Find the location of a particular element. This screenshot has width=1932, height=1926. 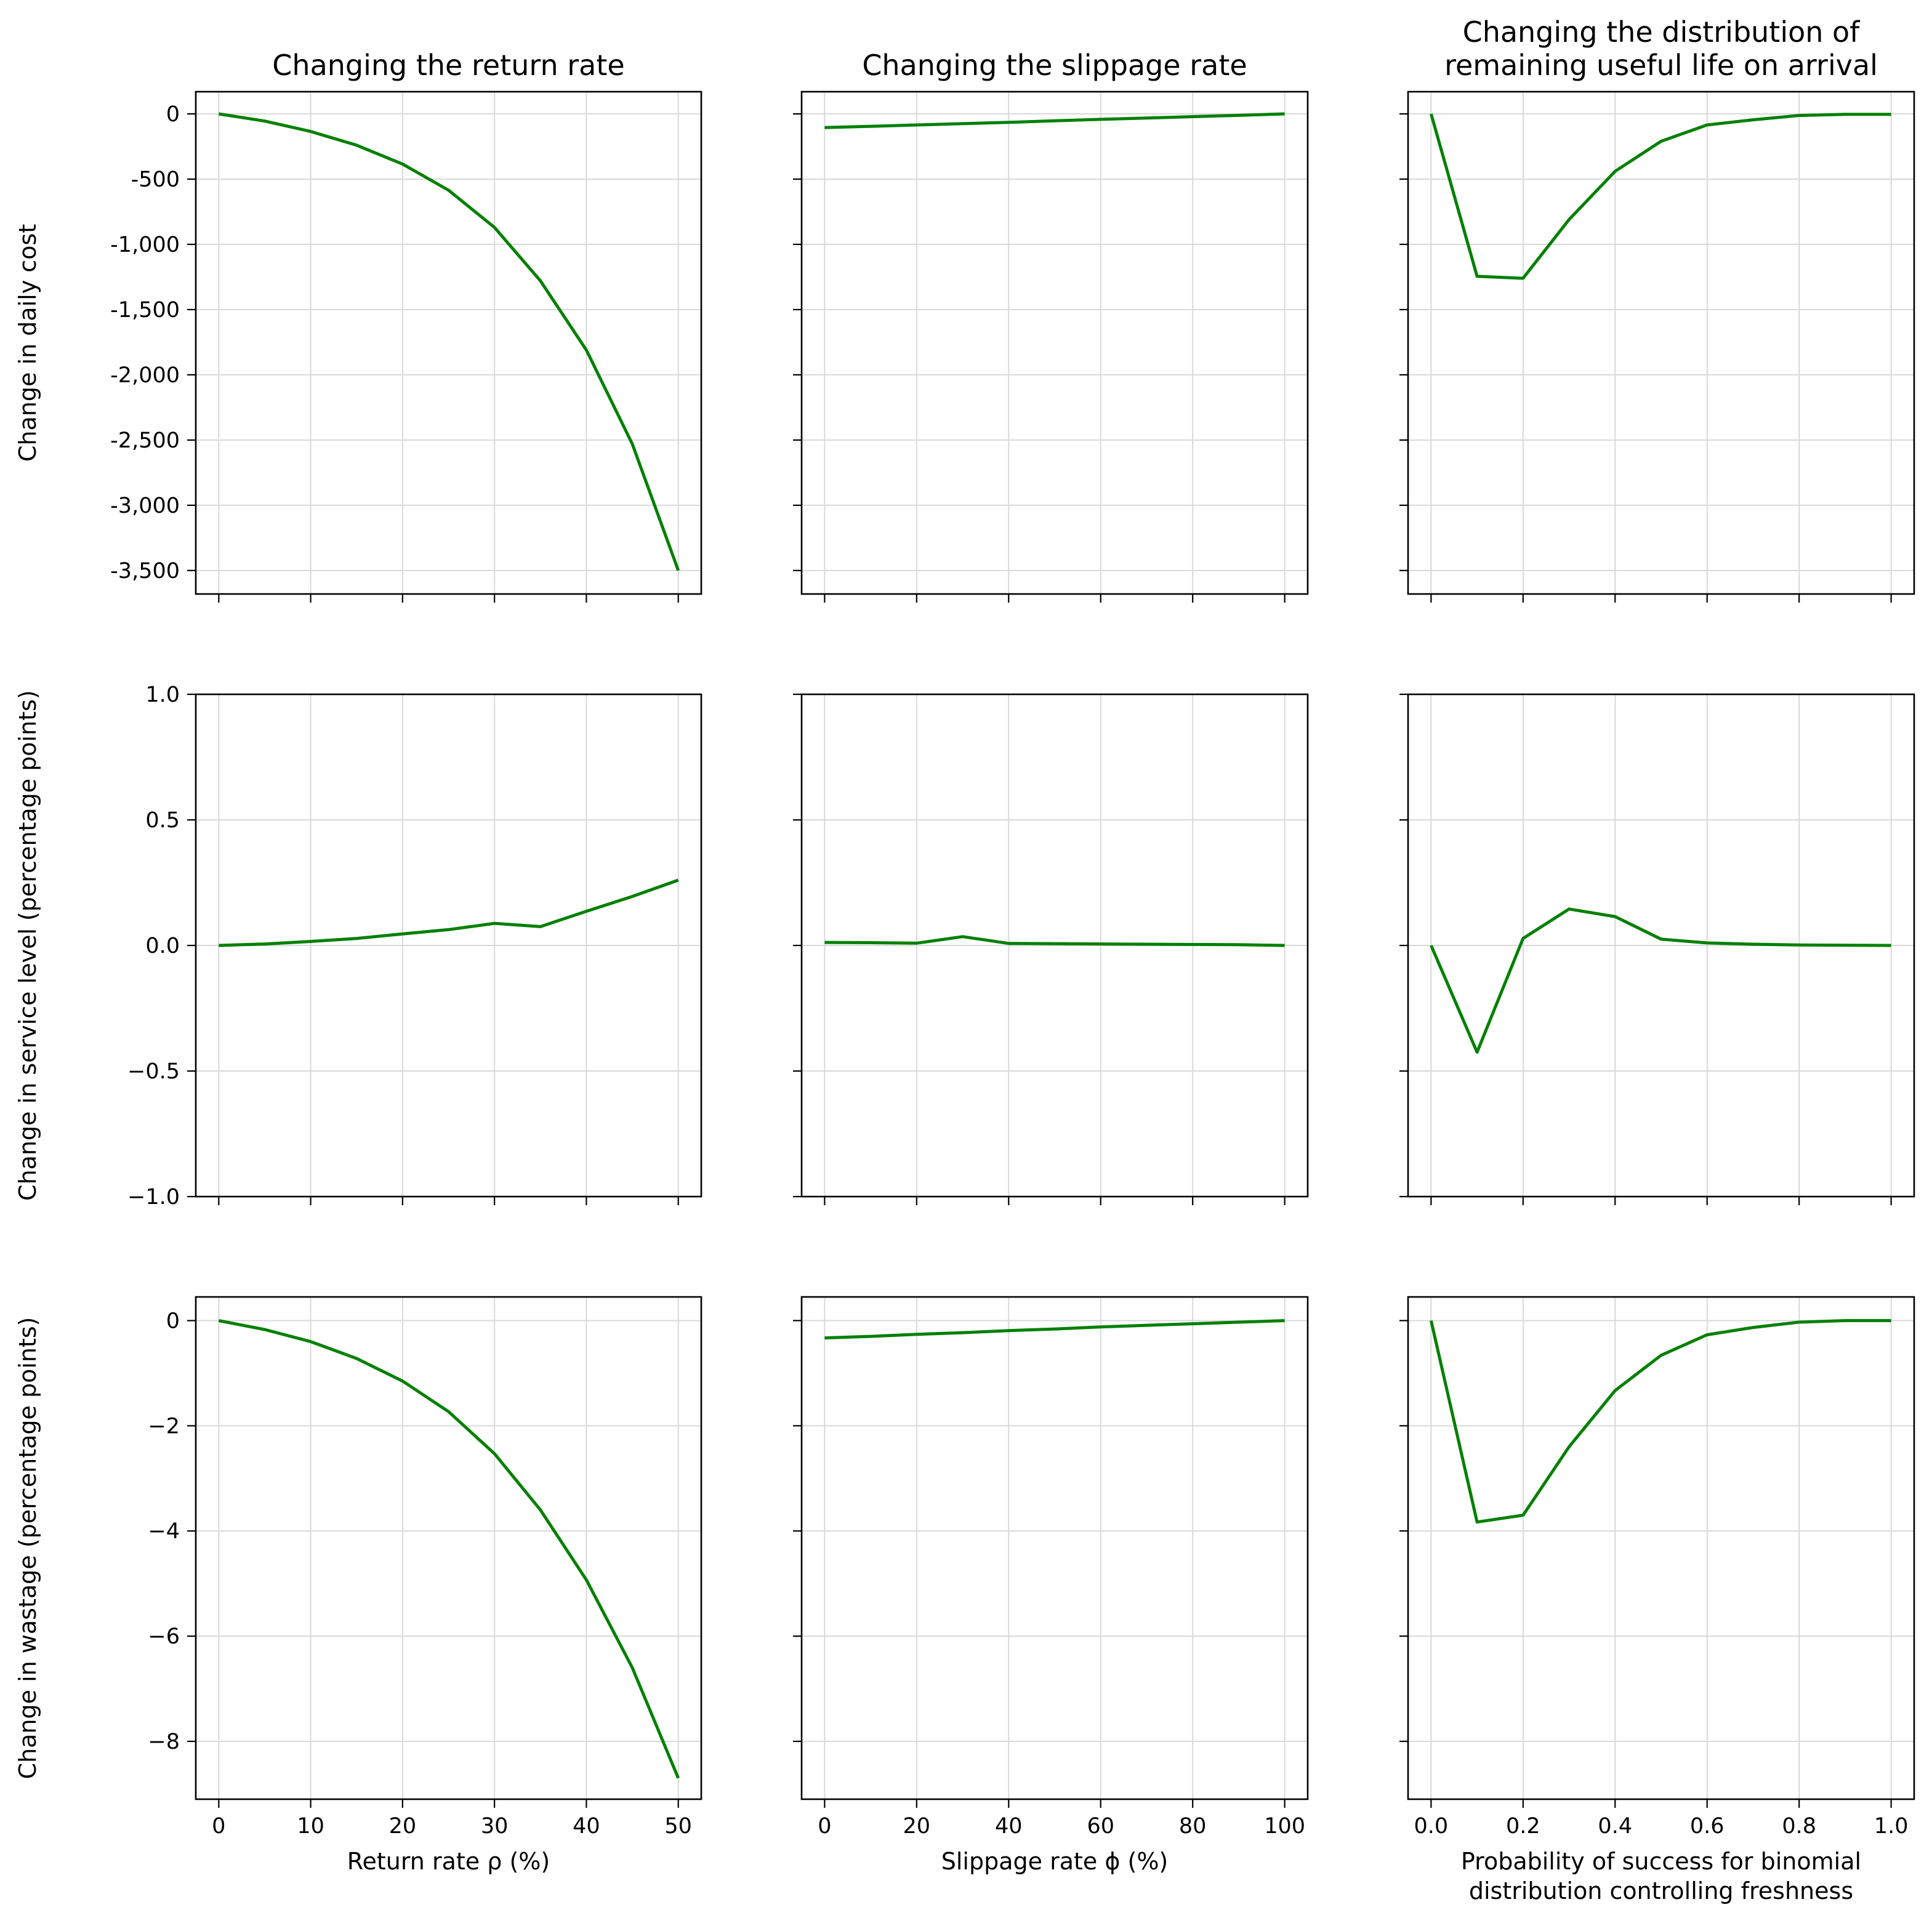

column-2-x-axis-label: Probability of success for binomial is located at coordinates (1661, 1861).